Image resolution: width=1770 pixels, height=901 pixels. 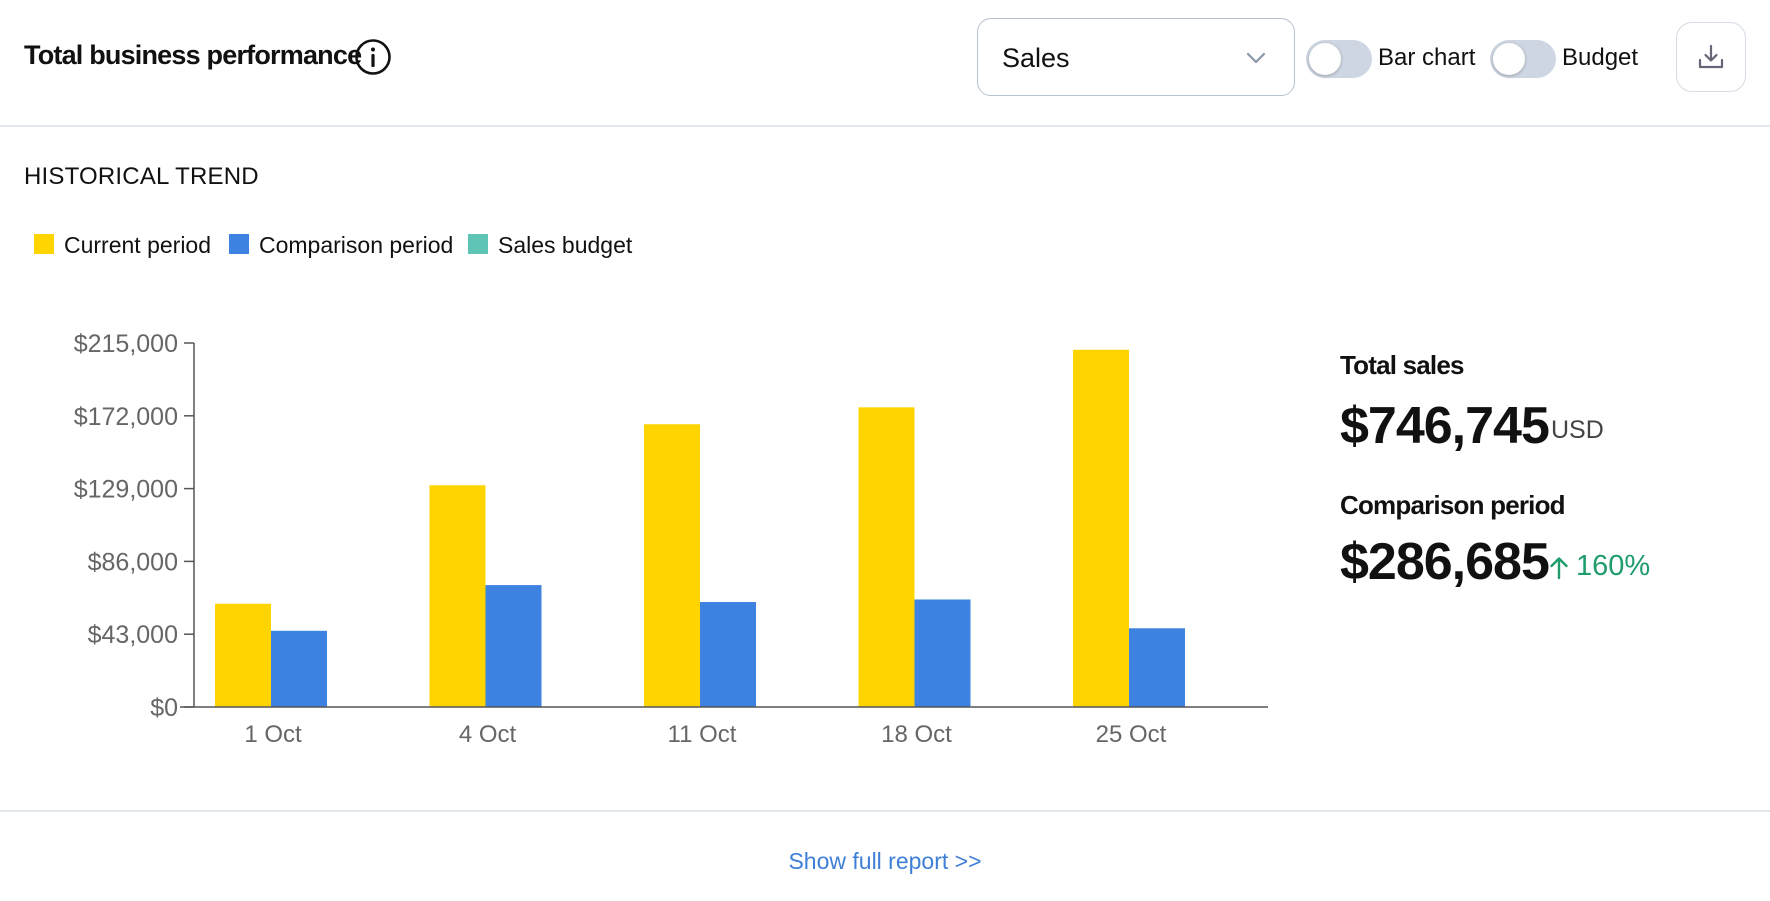 I want to click on metric-select-value: Sales, so click(x=1036, y=58).